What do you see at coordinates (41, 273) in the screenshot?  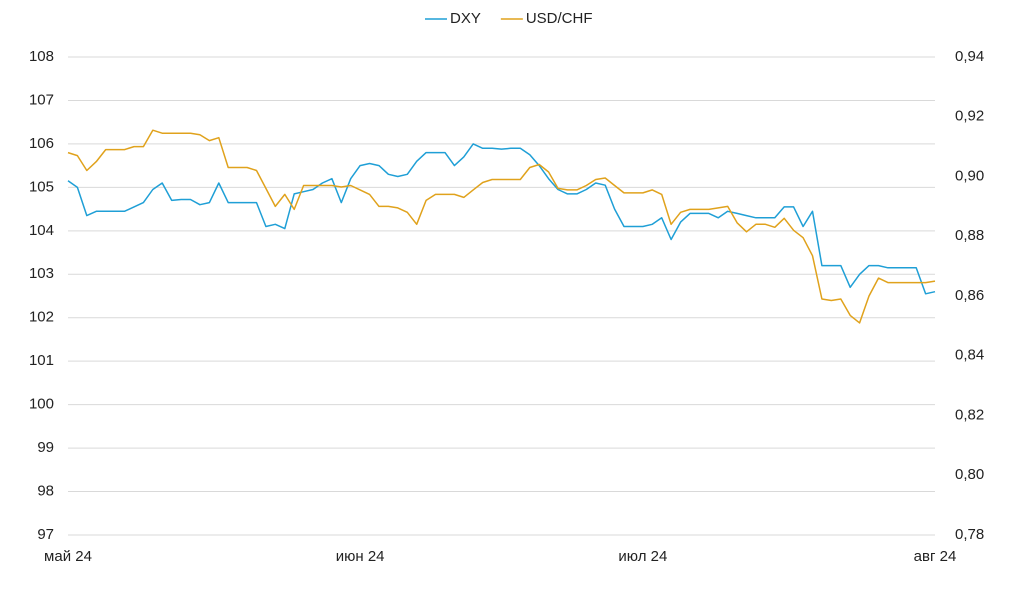 I see `y-tick-label: 103` at bounding box center [41, 273].